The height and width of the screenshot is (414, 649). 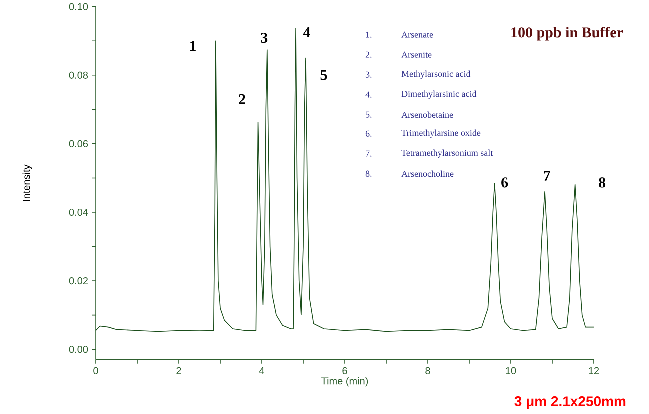 What do you see at coordinates (78, 281) in the screenshot?
I see `y-tick-label: 0.02` at bounding box center [78, 281].